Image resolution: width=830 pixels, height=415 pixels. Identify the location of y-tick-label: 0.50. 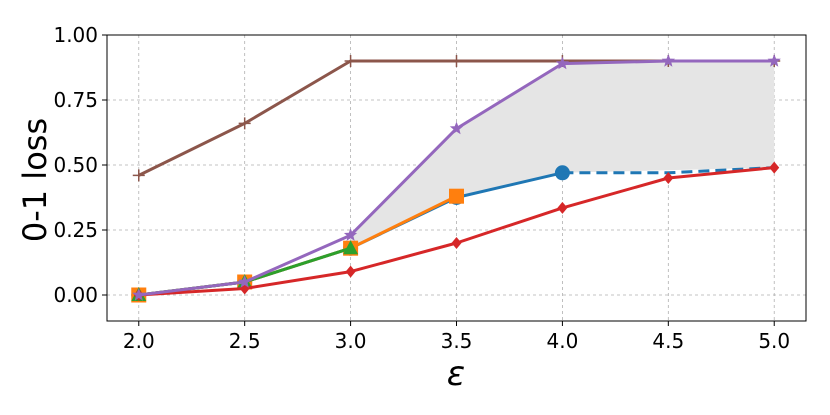
(75, 165).